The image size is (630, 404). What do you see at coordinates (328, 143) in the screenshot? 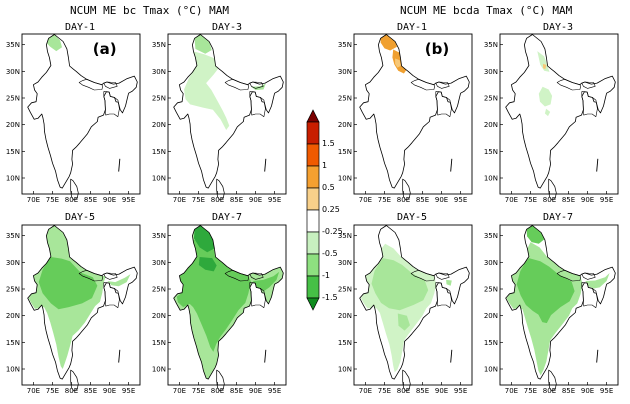
I see `colorbar-label: 1.5` at bounding box center [328, 143].